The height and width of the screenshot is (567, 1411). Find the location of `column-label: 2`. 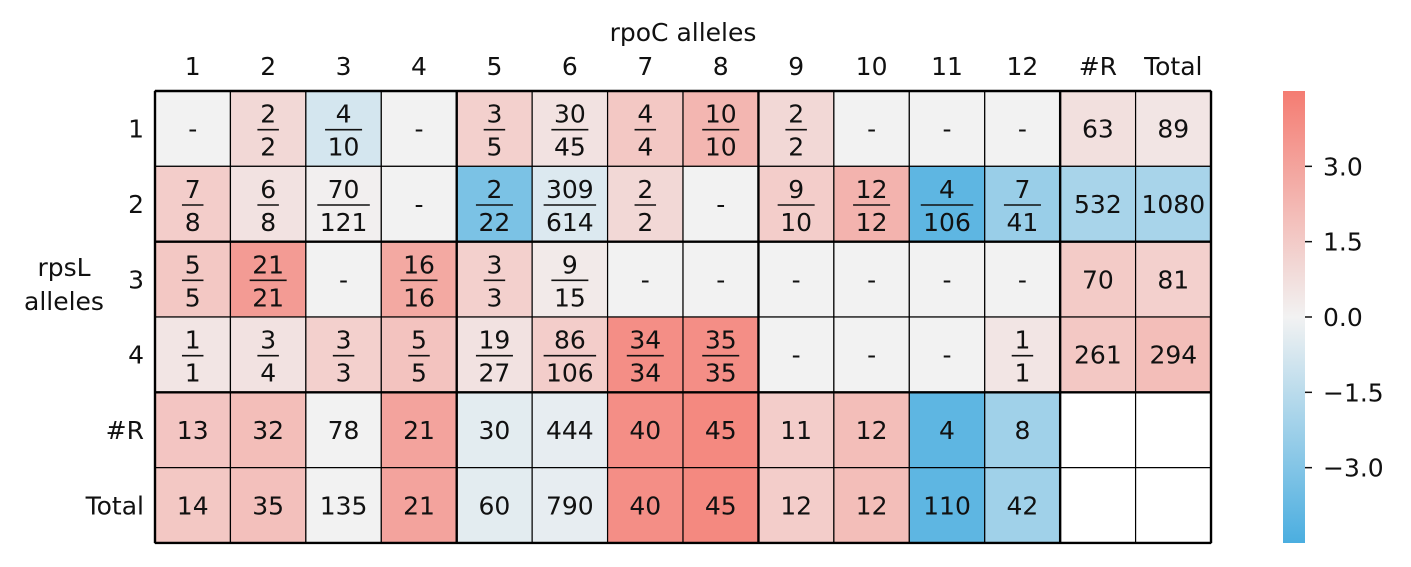

column-label: 2 is located at coordinates (268, 66).